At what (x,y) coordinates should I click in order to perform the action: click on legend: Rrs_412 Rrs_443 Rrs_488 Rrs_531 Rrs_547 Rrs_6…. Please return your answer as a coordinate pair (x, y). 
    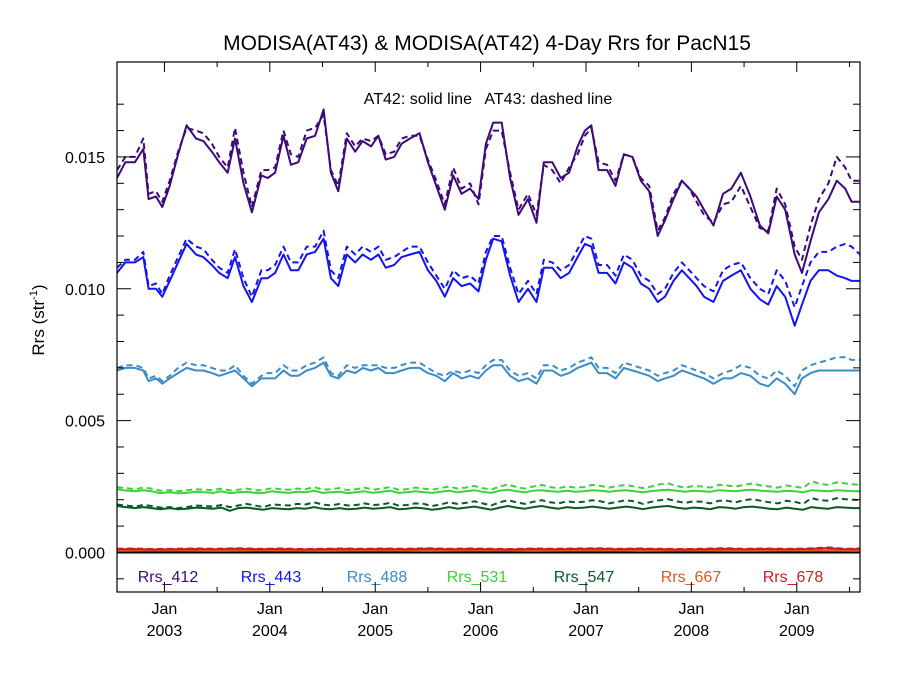
    Looking at the image, I should click on (481, 577).